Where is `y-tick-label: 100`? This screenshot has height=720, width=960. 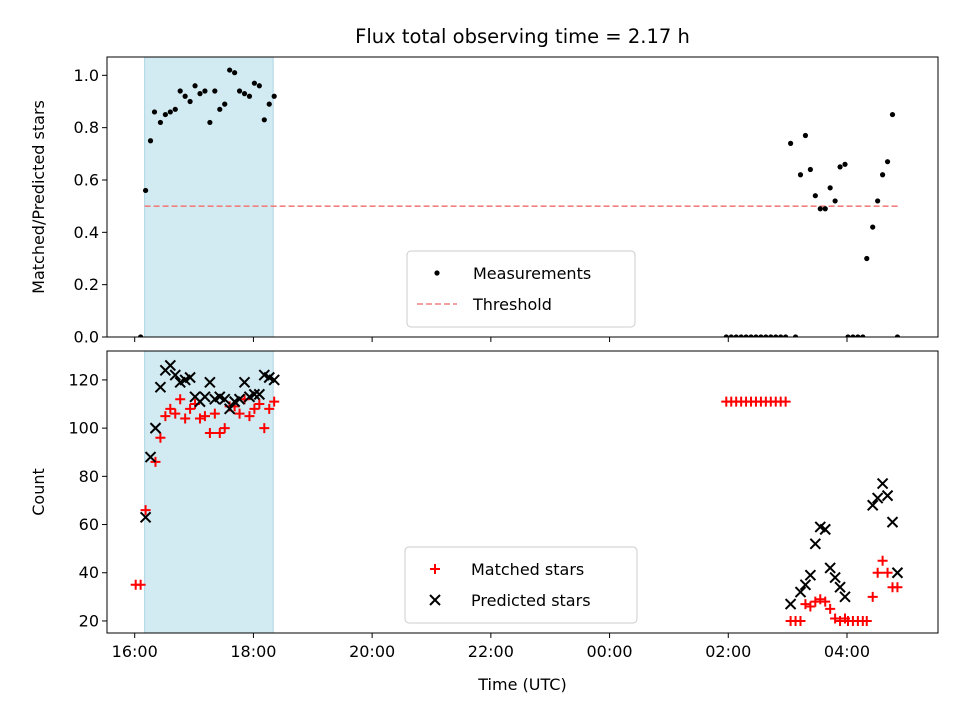
y-tick-label: 100 is located at coordinates (83, 428).